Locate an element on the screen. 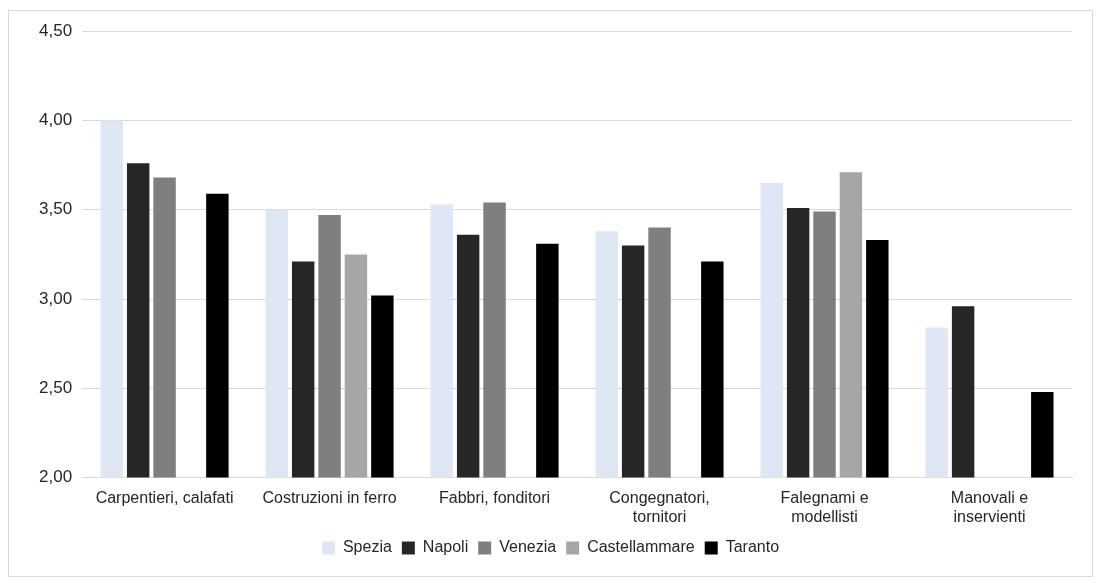 This screenshot has width=1099, height=583. legend-label: Napoli is located at coordinates (445, 547).